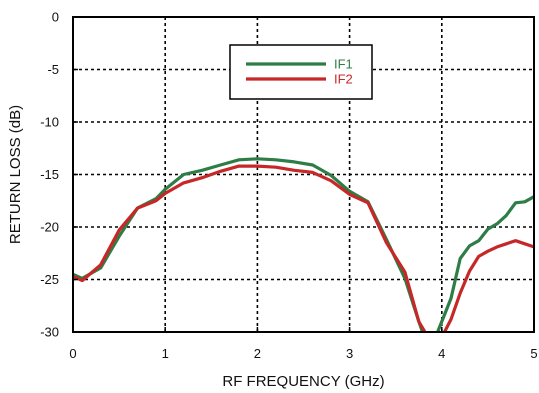 The width and height of the screenshot is (539, 393). Describe the element at coordinates (303, 381) in the screenshot. I see `x-axis-title: RF FREQUENCY (GHz)` at that location.